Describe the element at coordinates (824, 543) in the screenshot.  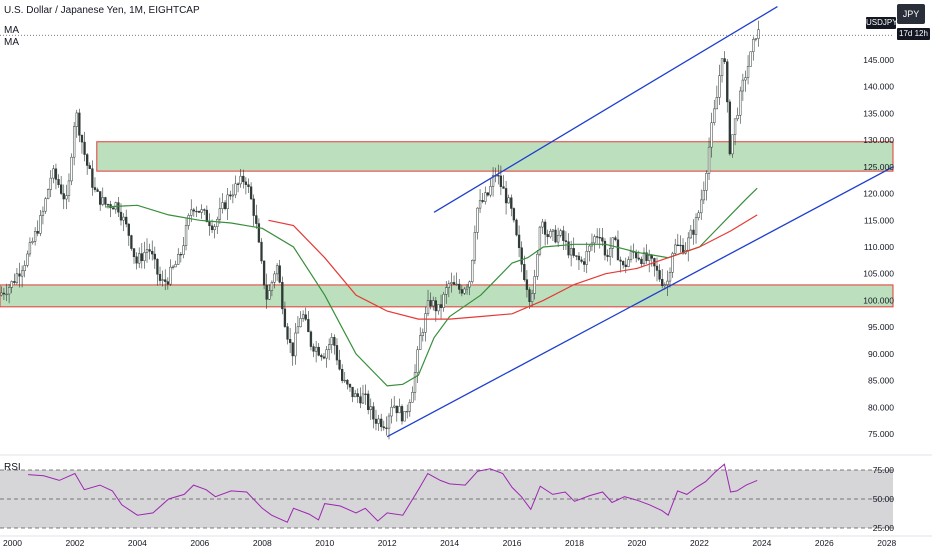
I see `time-tick-label: 2026` at that location.